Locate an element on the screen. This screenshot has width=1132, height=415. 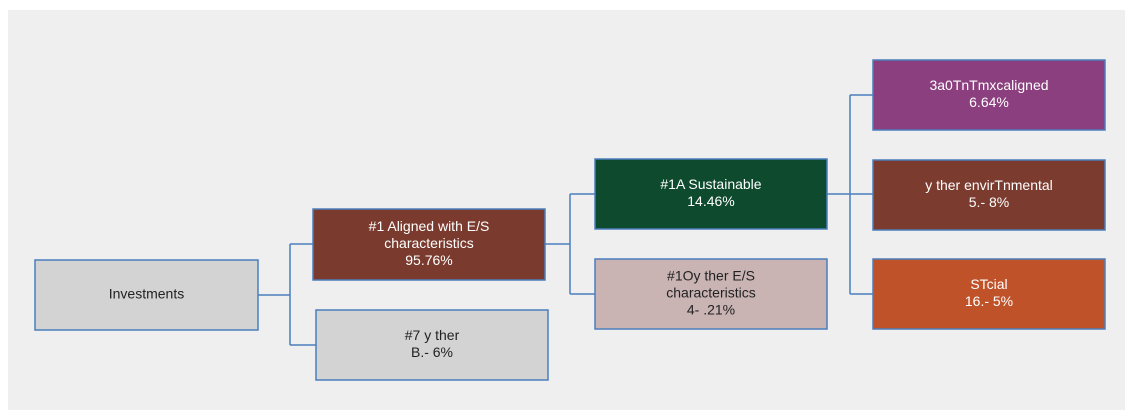
node-label: 3a0TnTmxcaligned is located at coordinates (988, 85).